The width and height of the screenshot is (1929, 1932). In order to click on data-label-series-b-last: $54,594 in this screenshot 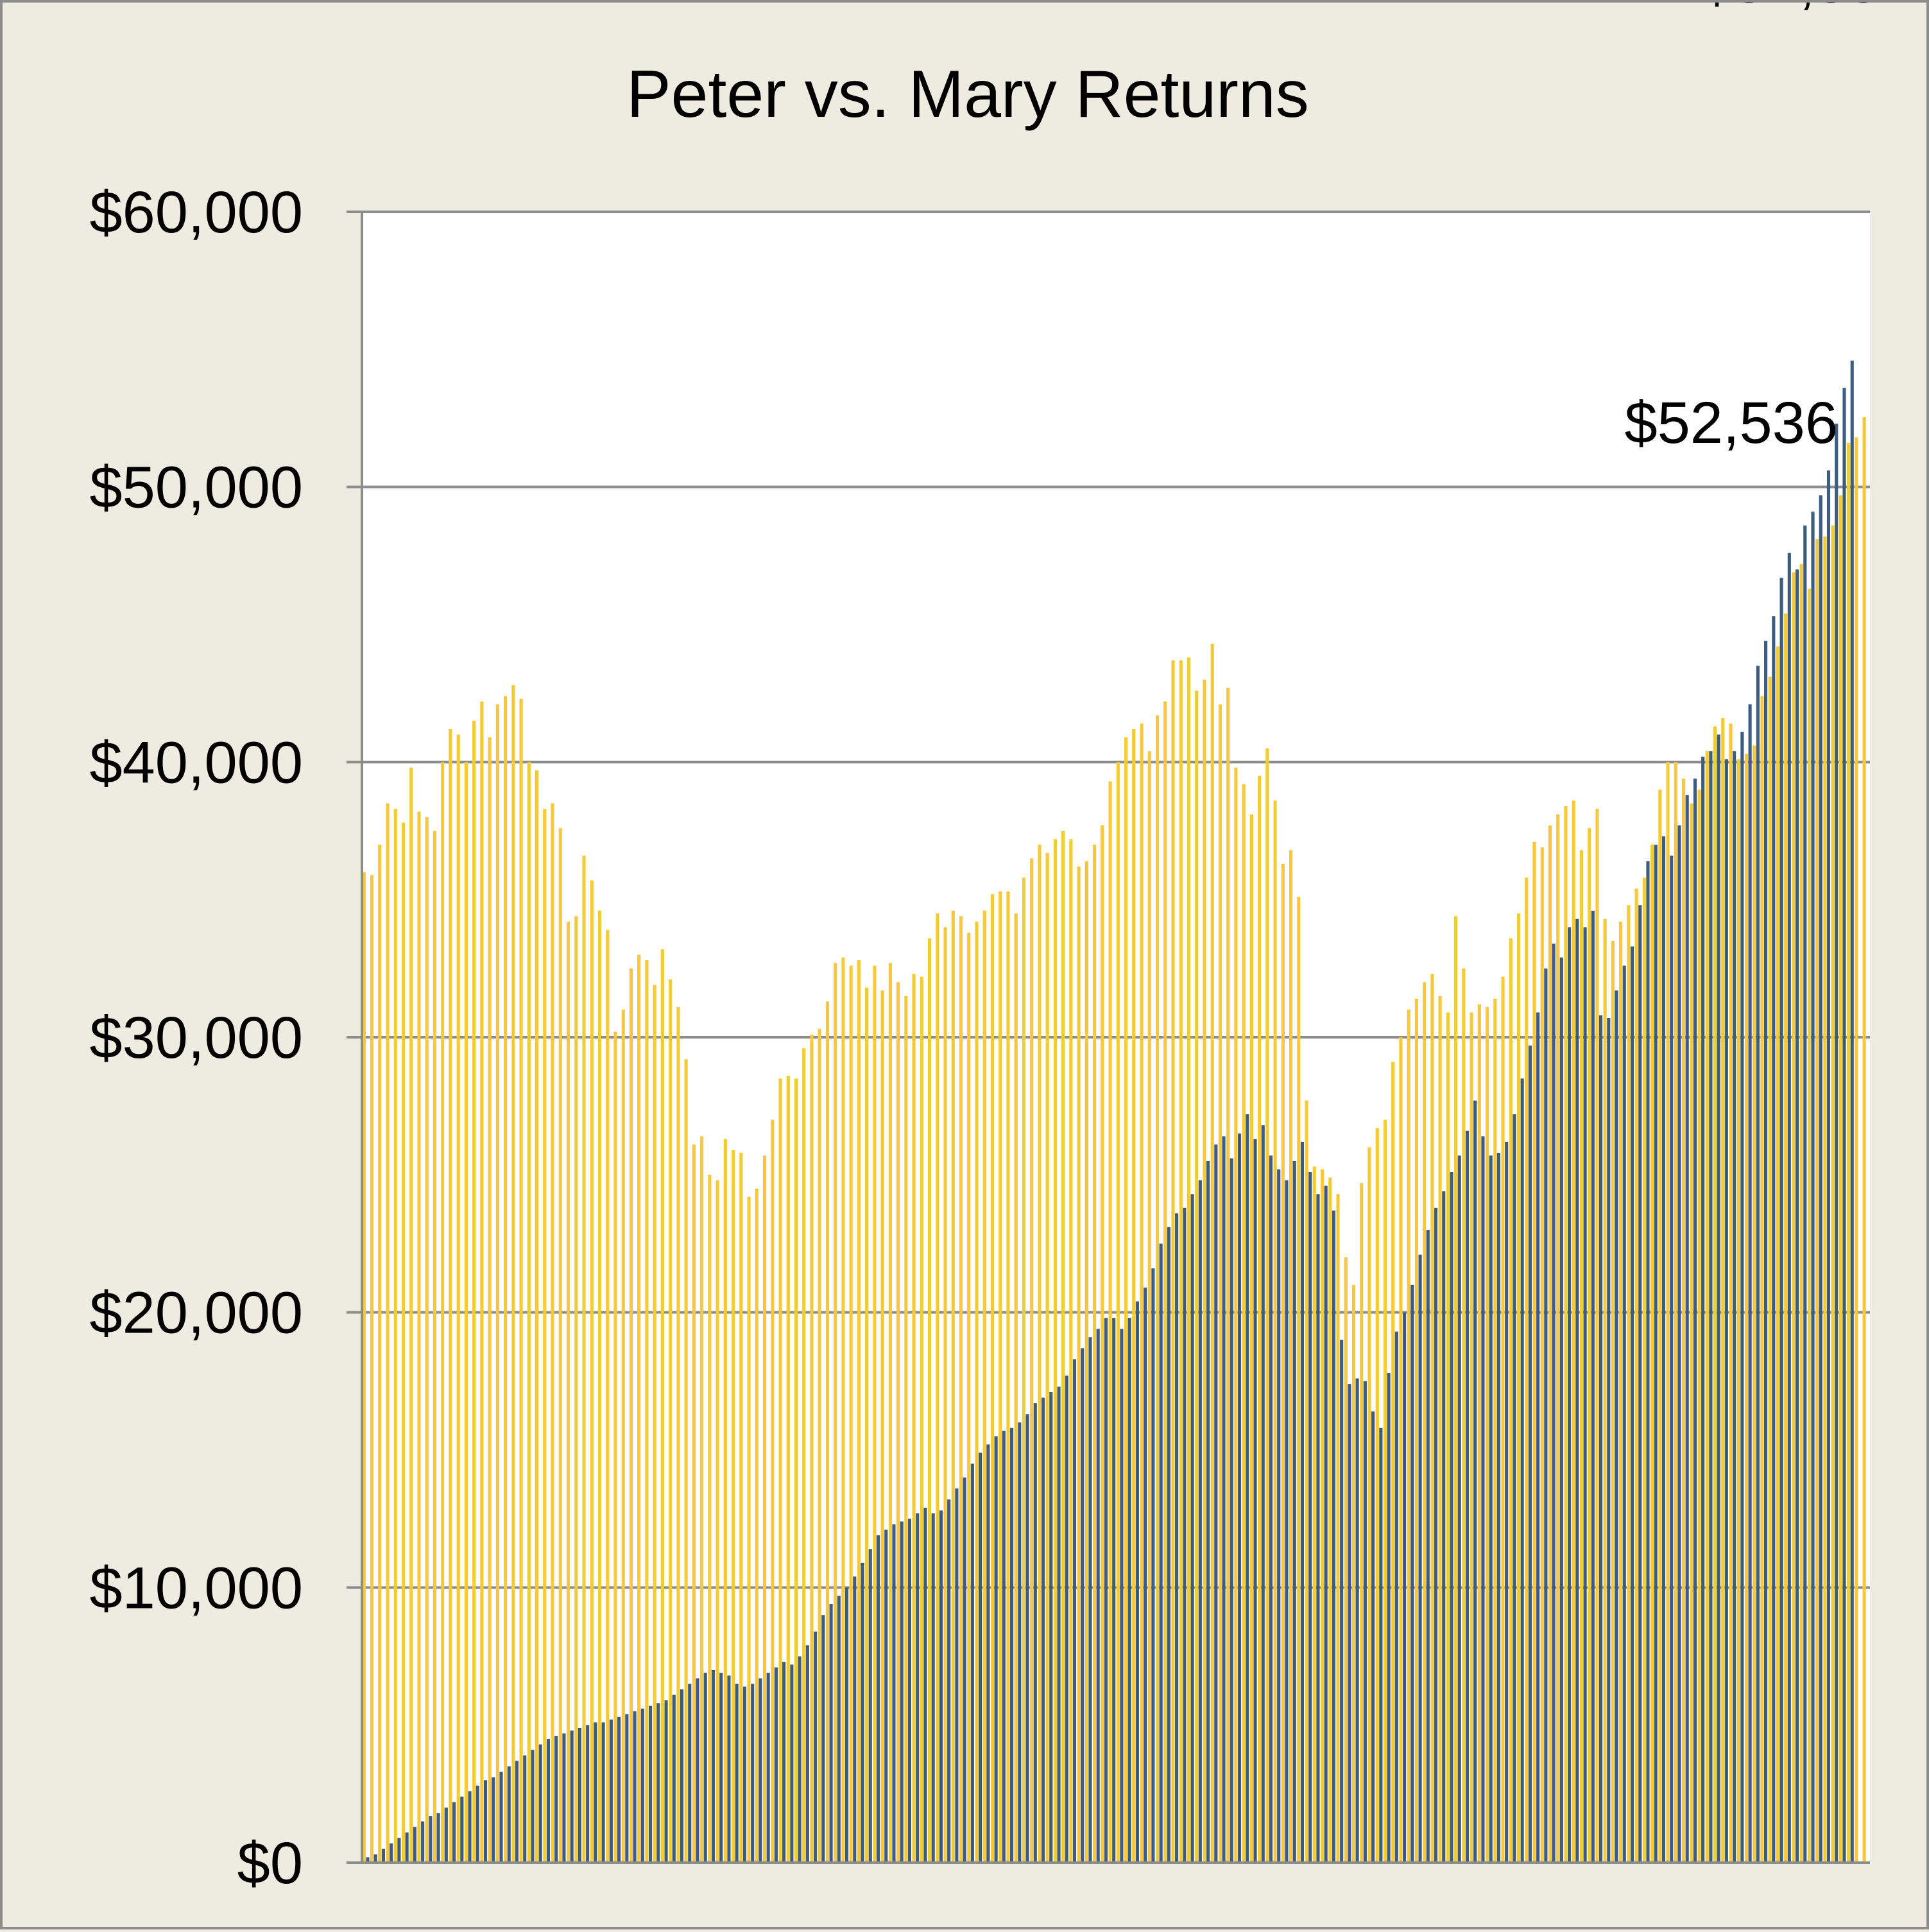, I will do `click(1807, 9)`.